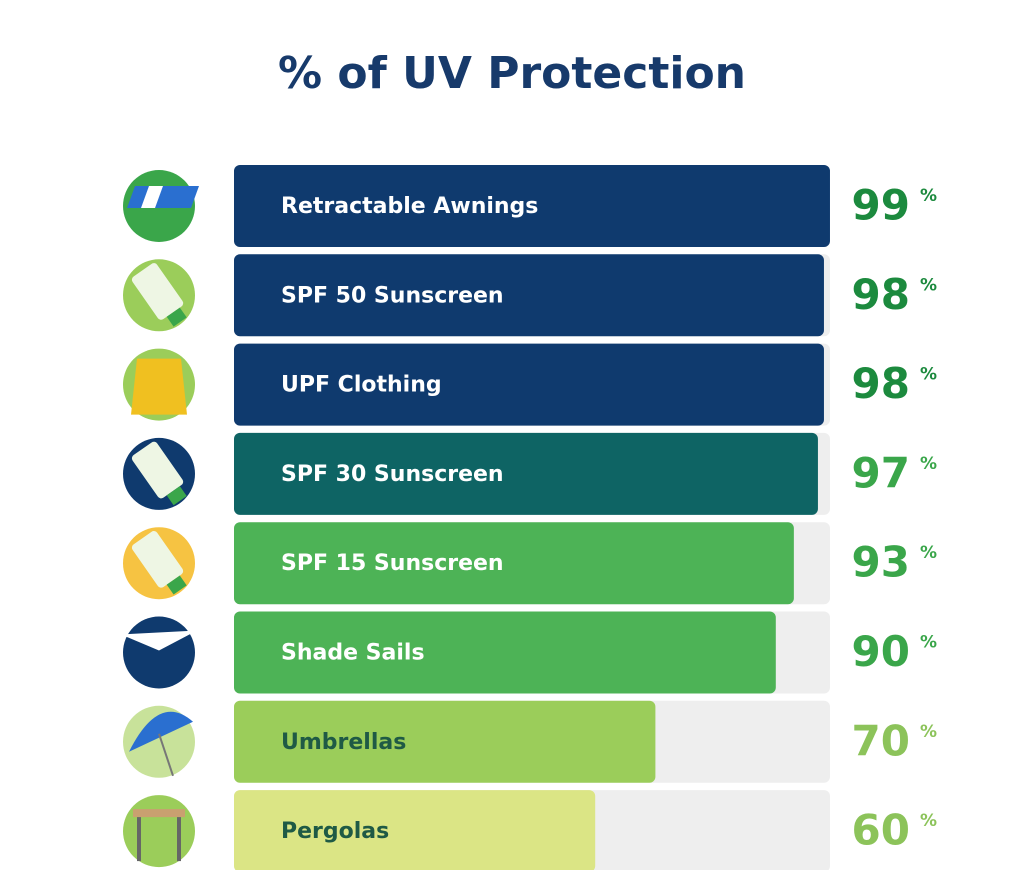  Describe the element at coordinates (881, 472) in the screenshot. I see `value-label: 97` at that location.